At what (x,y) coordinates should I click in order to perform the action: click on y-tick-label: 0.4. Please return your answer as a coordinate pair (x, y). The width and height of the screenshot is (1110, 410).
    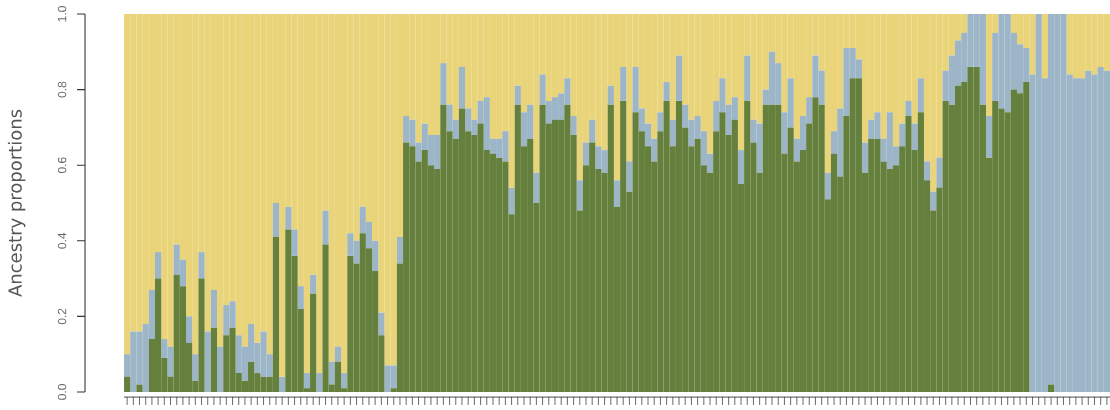
    Looking at the image, I should click on (62, 240).